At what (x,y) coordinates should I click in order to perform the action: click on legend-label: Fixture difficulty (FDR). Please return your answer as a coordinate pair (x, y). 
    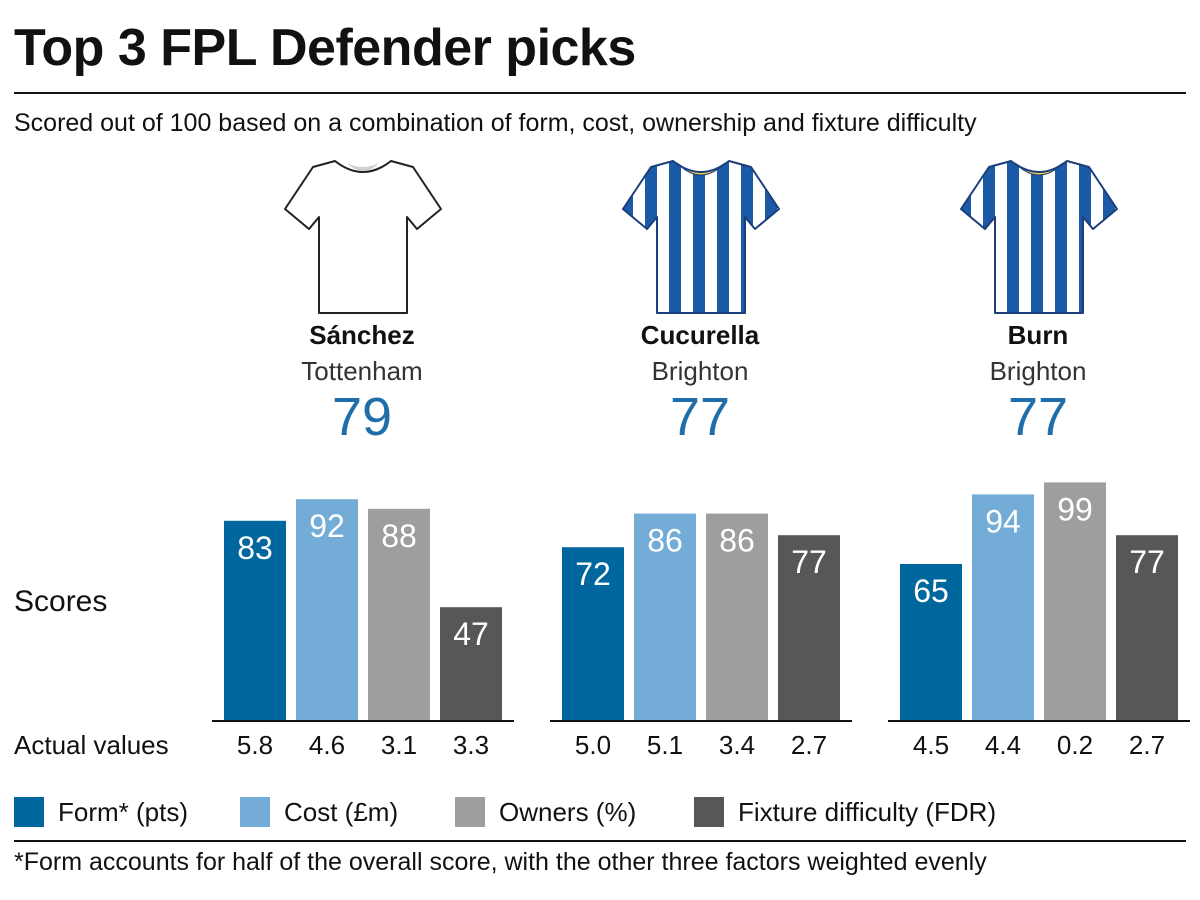
    Looking at the image, I should click on (867, 811).